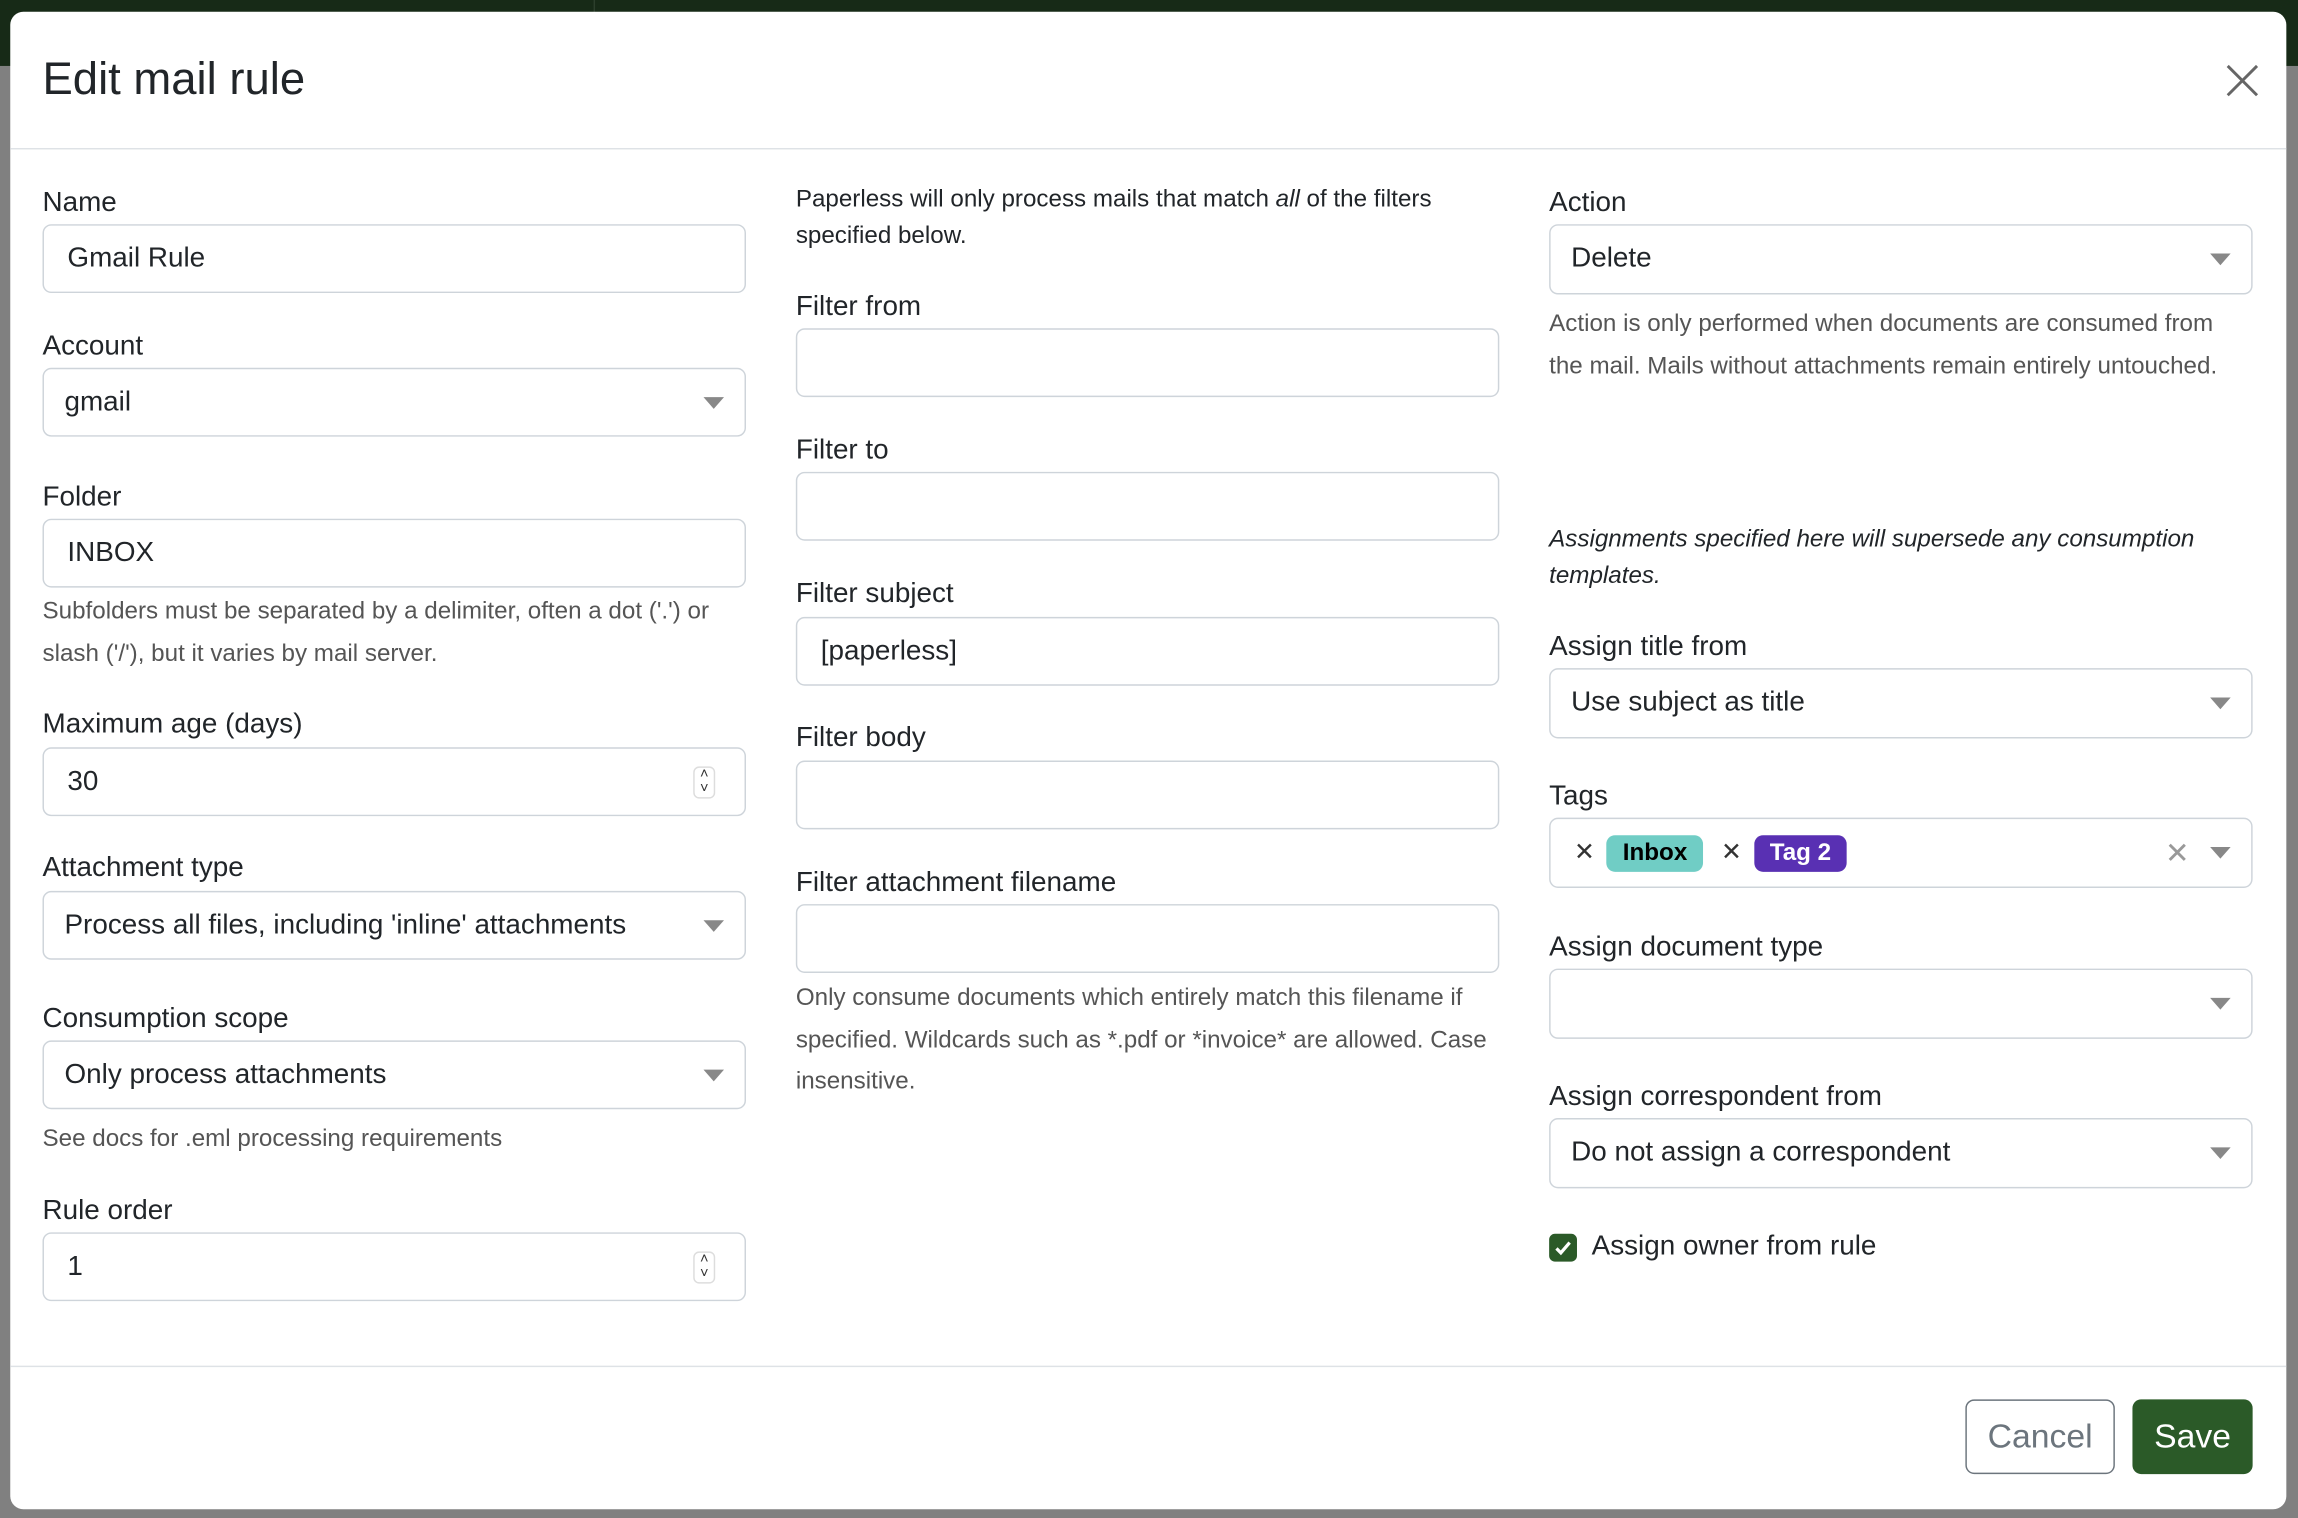 The image size is (2298, 1518). I want to click on clear-all-icon: ✕, so click(2177, 854).